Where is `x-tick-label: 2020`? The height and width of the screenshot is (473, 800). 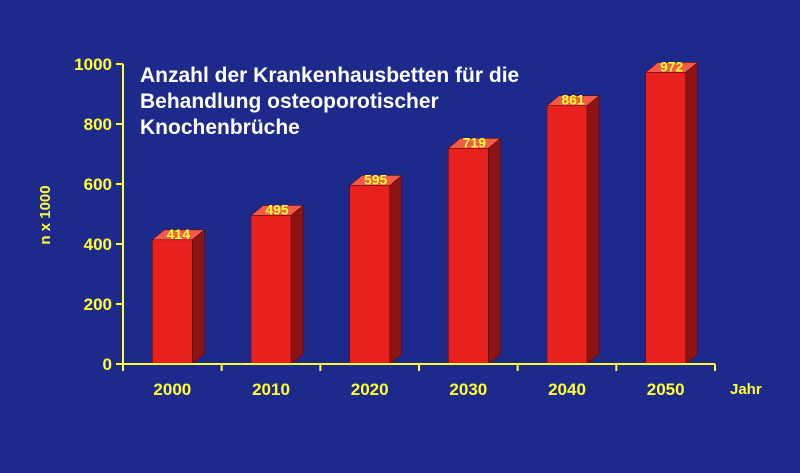 x-tick-label: 2020 is located at coordinates (370, 389).